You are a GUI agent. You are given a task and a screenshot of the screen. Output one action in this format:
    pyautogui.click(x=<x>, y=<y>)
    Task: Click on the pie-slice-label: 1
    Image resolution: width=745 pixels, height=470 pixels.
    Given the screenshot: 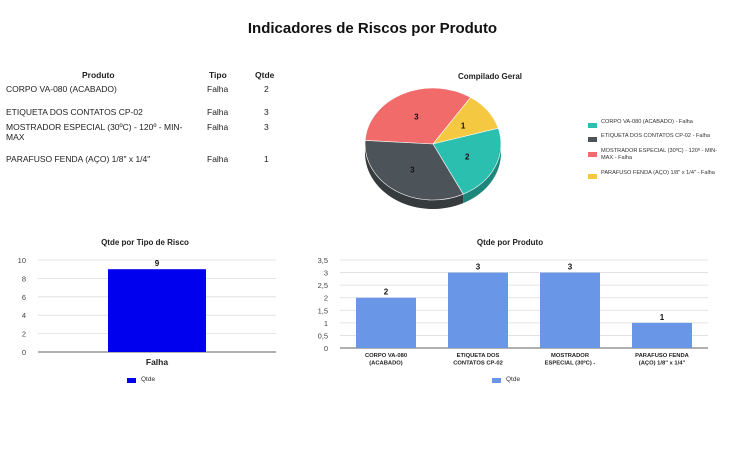 What is the action you would take?
    pyautogui.click(x=463, y=126)
    